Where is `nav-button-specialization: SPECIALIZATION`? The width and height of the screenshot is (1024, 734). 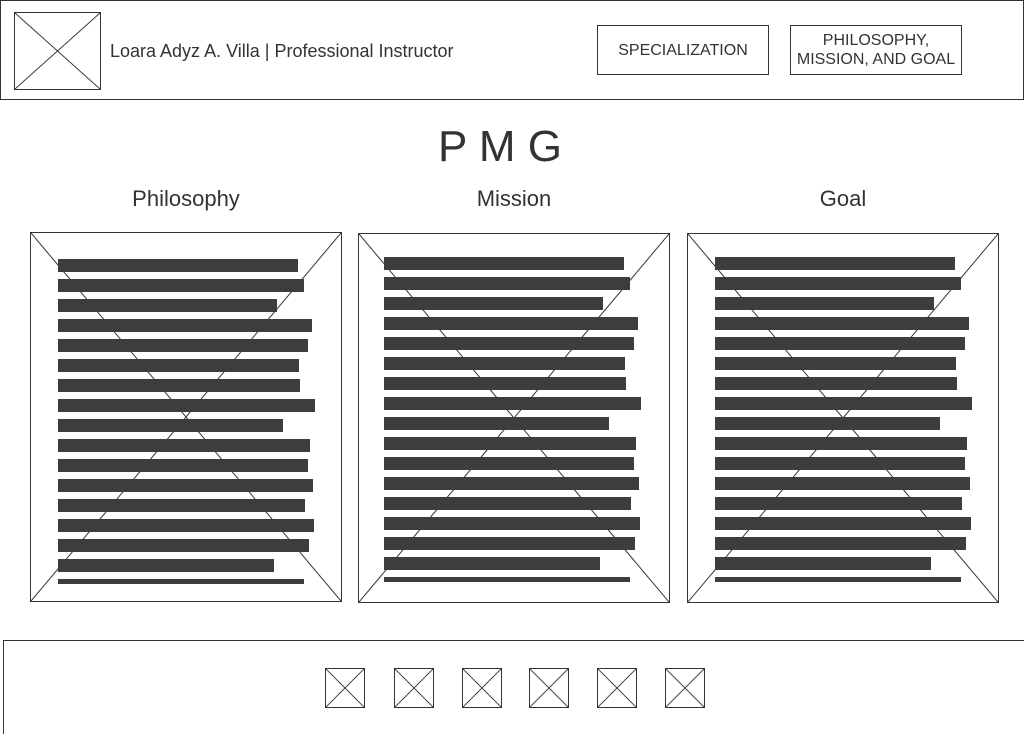
nav-button-specialization: SPECIALIZATION is located at coordinates (683, 50).